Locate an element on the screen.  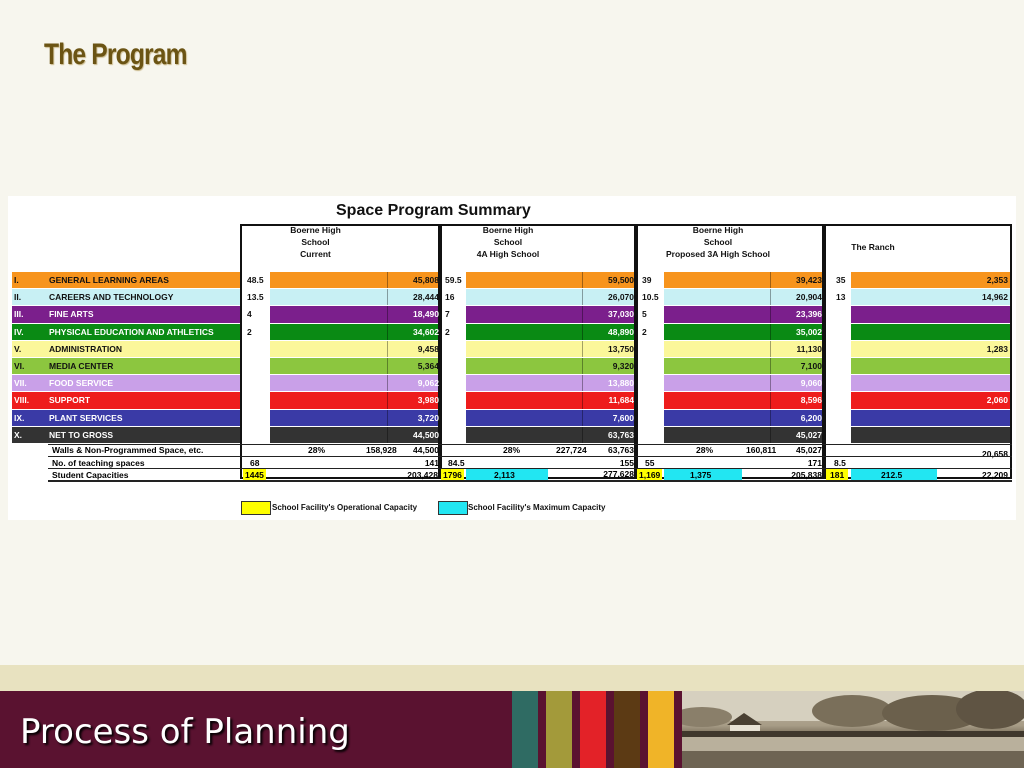
column-header-line: Boerne High is located at coordinates (718, 230).